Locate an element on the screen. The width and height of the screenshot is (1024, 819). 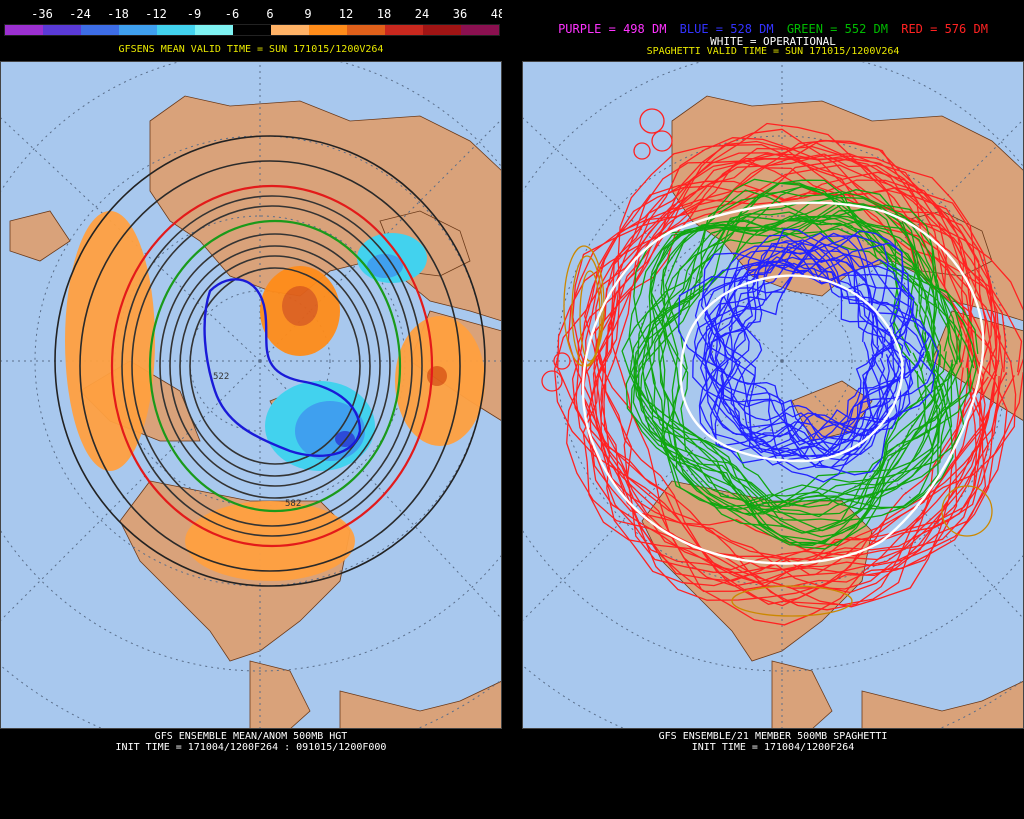
colorbar-tick-label: -24 is located at coordinates (80, 14).